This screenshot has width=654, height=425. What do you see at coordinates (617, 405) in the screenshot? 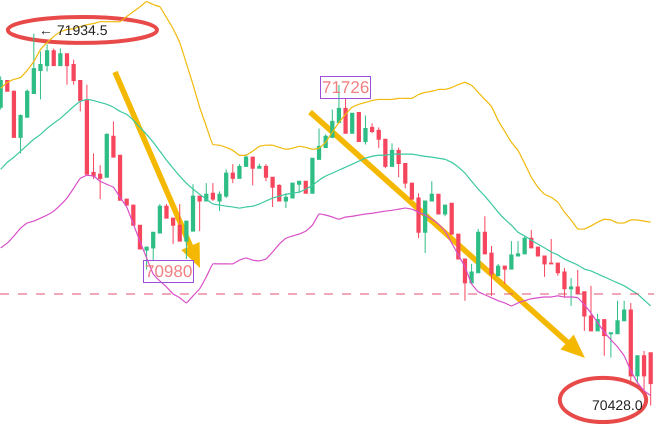
I see `annotation: 70428.0` at bounding box center [617, 405].